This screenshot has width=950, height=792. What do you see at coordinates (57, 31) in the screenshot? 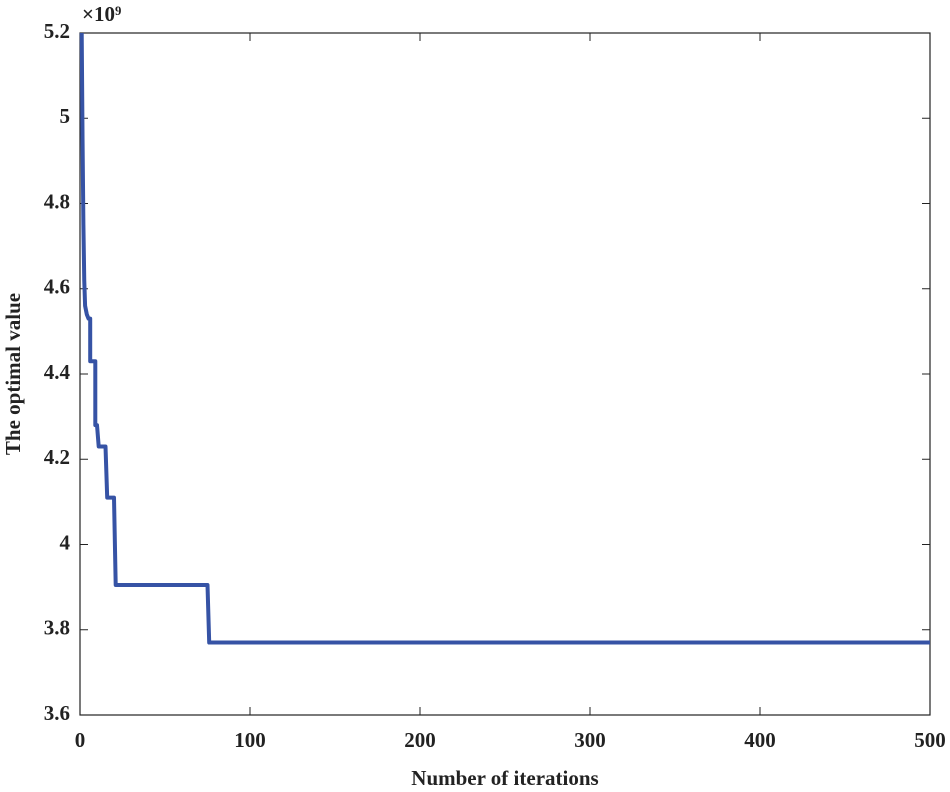
I see `y-tick-label: 5.2` at bounding box center [57, 31].